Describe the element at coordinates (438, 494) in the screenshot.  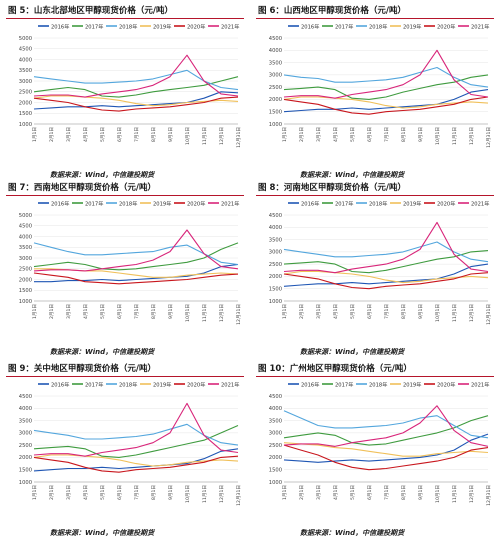
I see `x-tick-label: 10月1日` at that location.